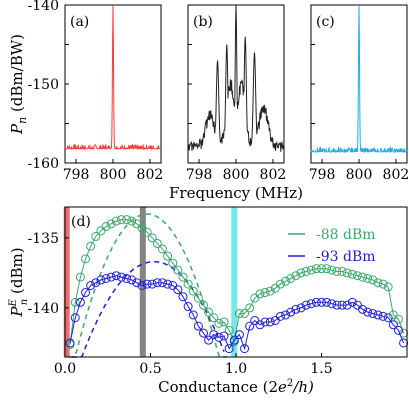 Image resolution: width=409 pixels, height=401 pixels. What do you see at coordinates (325, 22) in the screenshot?
I see `panel-c-label: (c)` at bounding box center [325, 22].